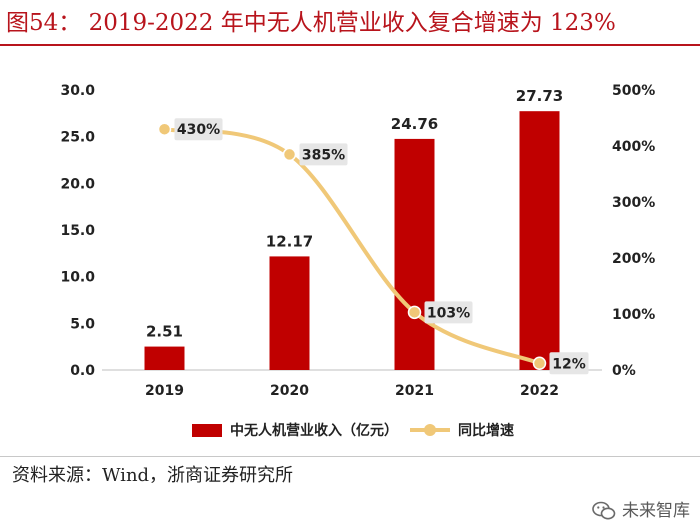  What do you see at coordinates (164, 332) in the screenshot?
I see `bar-value-label: 2.51` at bounding box center [164, 332].